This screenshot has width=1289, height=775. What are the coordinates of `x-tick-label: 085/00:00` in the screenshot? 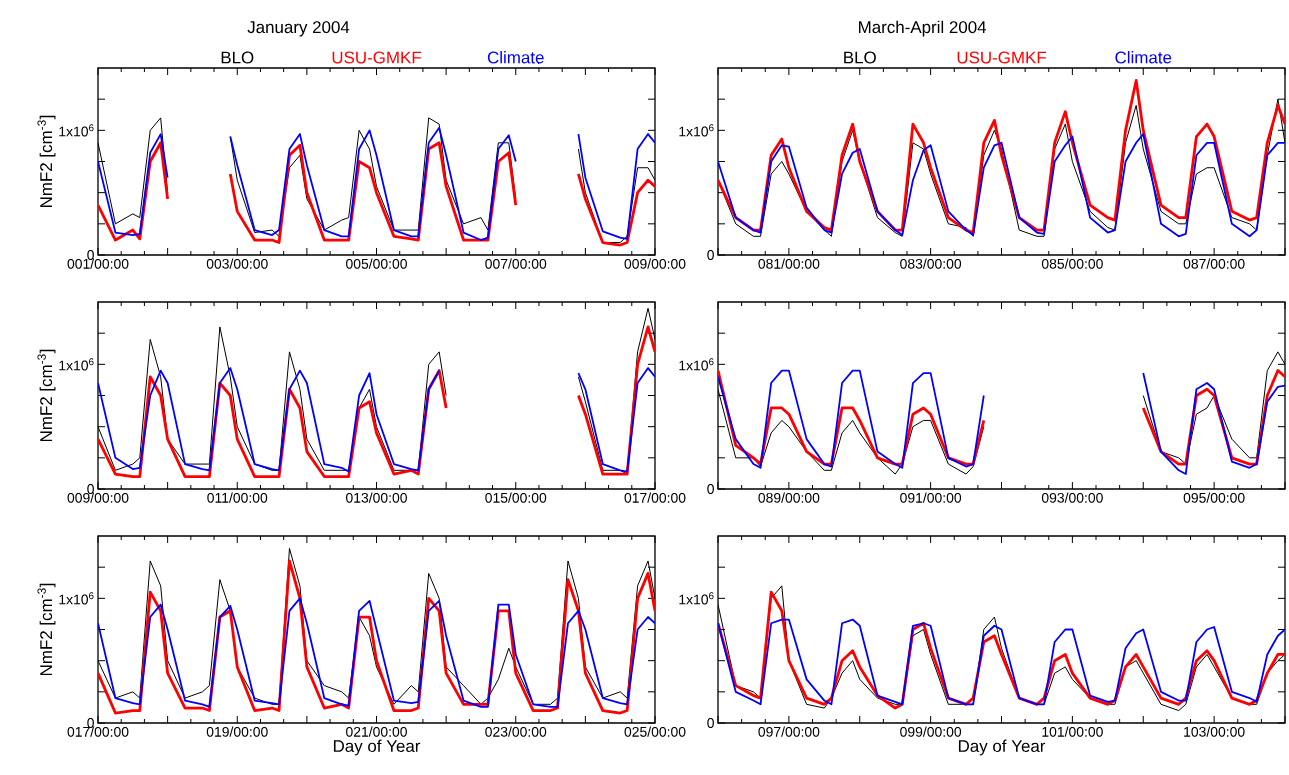 It's located at (1072, 263).